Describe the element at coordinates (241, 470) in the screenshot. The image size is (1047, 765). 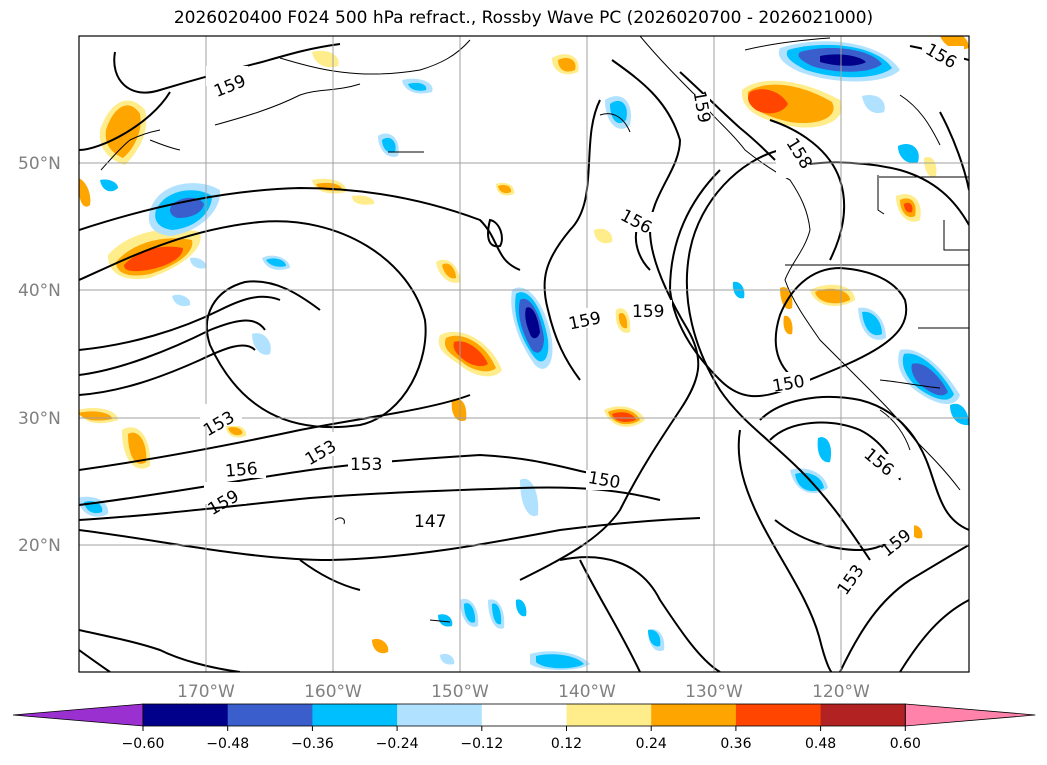
I see `contour-label-10: 156` at that location.